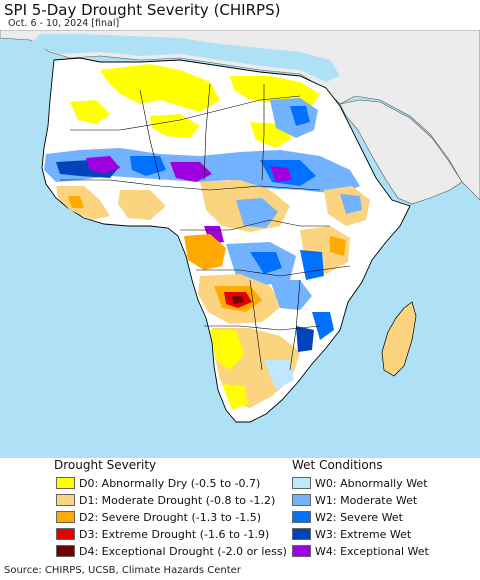  What do you see at coordinates (279, 375) in the screenshot?
I see `south-africa-wet` at bounding box center [279, 375].